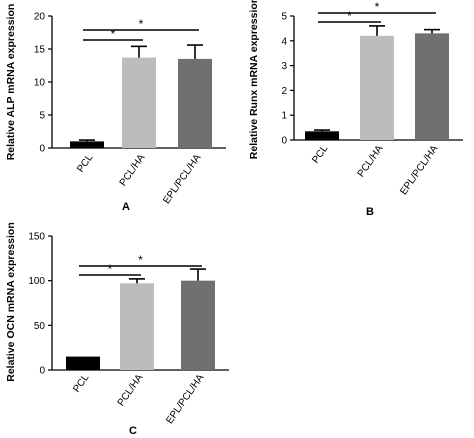 The width and height of the screenshot is (474, 438). Describe the element at coordinates (11, 302) in the screenshot. I see `y-axis-label: Relative OCN mRNA expression` at that location.